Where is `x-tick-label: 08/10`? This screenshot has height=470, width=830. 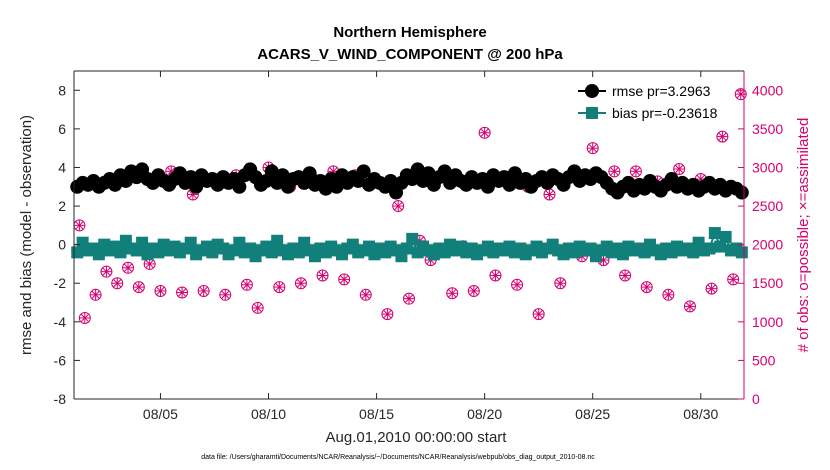 x-tick-label: 08/10 is located at coordinates (268, 414).